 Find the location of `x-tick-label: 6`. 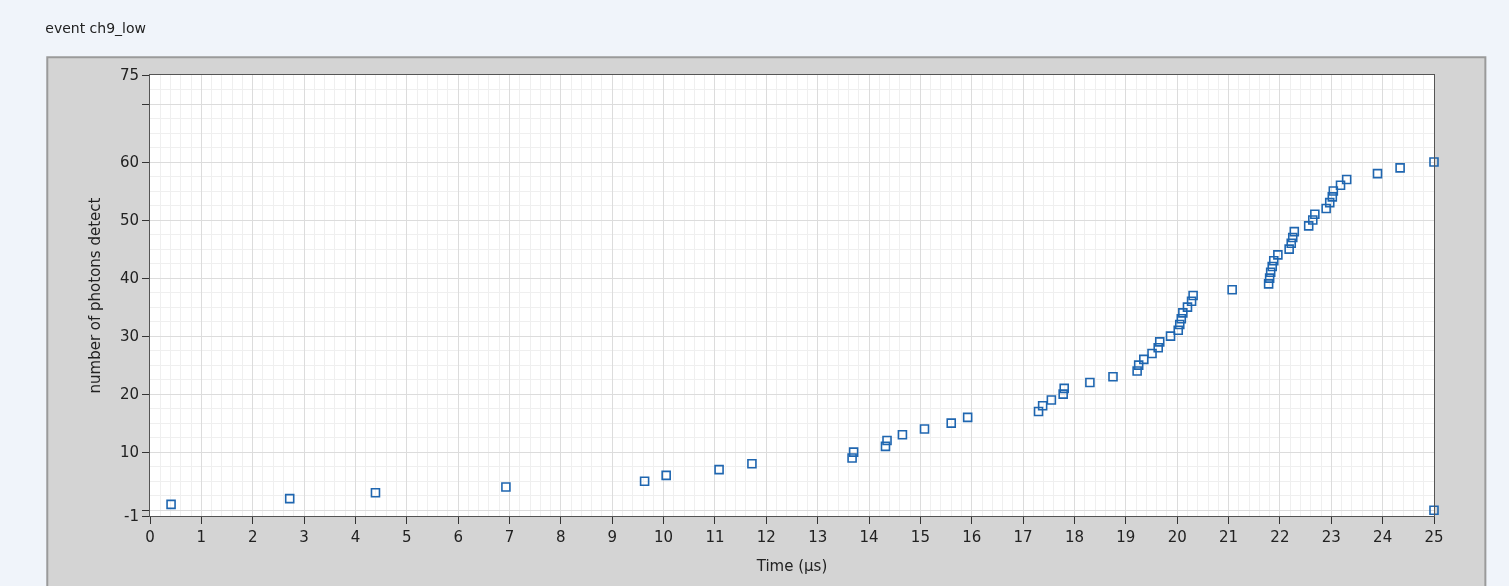

x-tick-label: 6 is located at coordinates (458, 537).